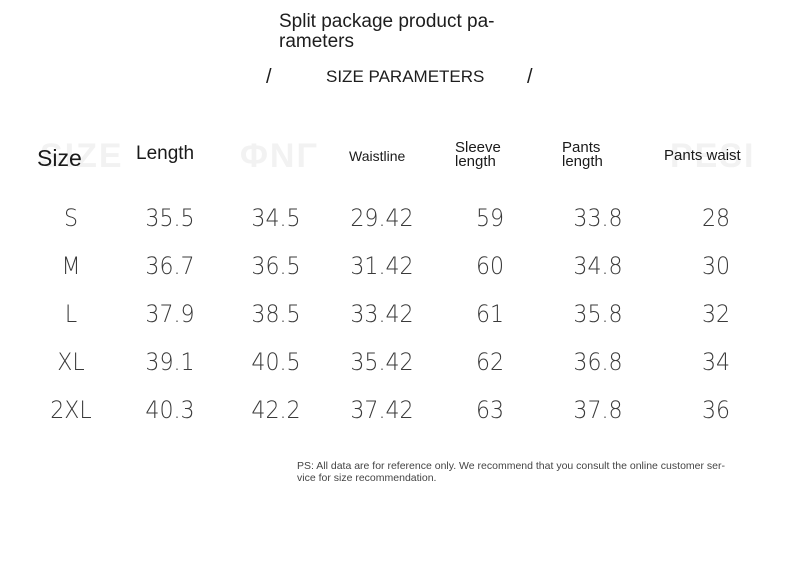 Image resolution: width=790 pixels, height=564 pixels. Describe the element at coordinates (367, 478) in the screenshot. I see `note-line-2: vice for size recommendation.` at that location.